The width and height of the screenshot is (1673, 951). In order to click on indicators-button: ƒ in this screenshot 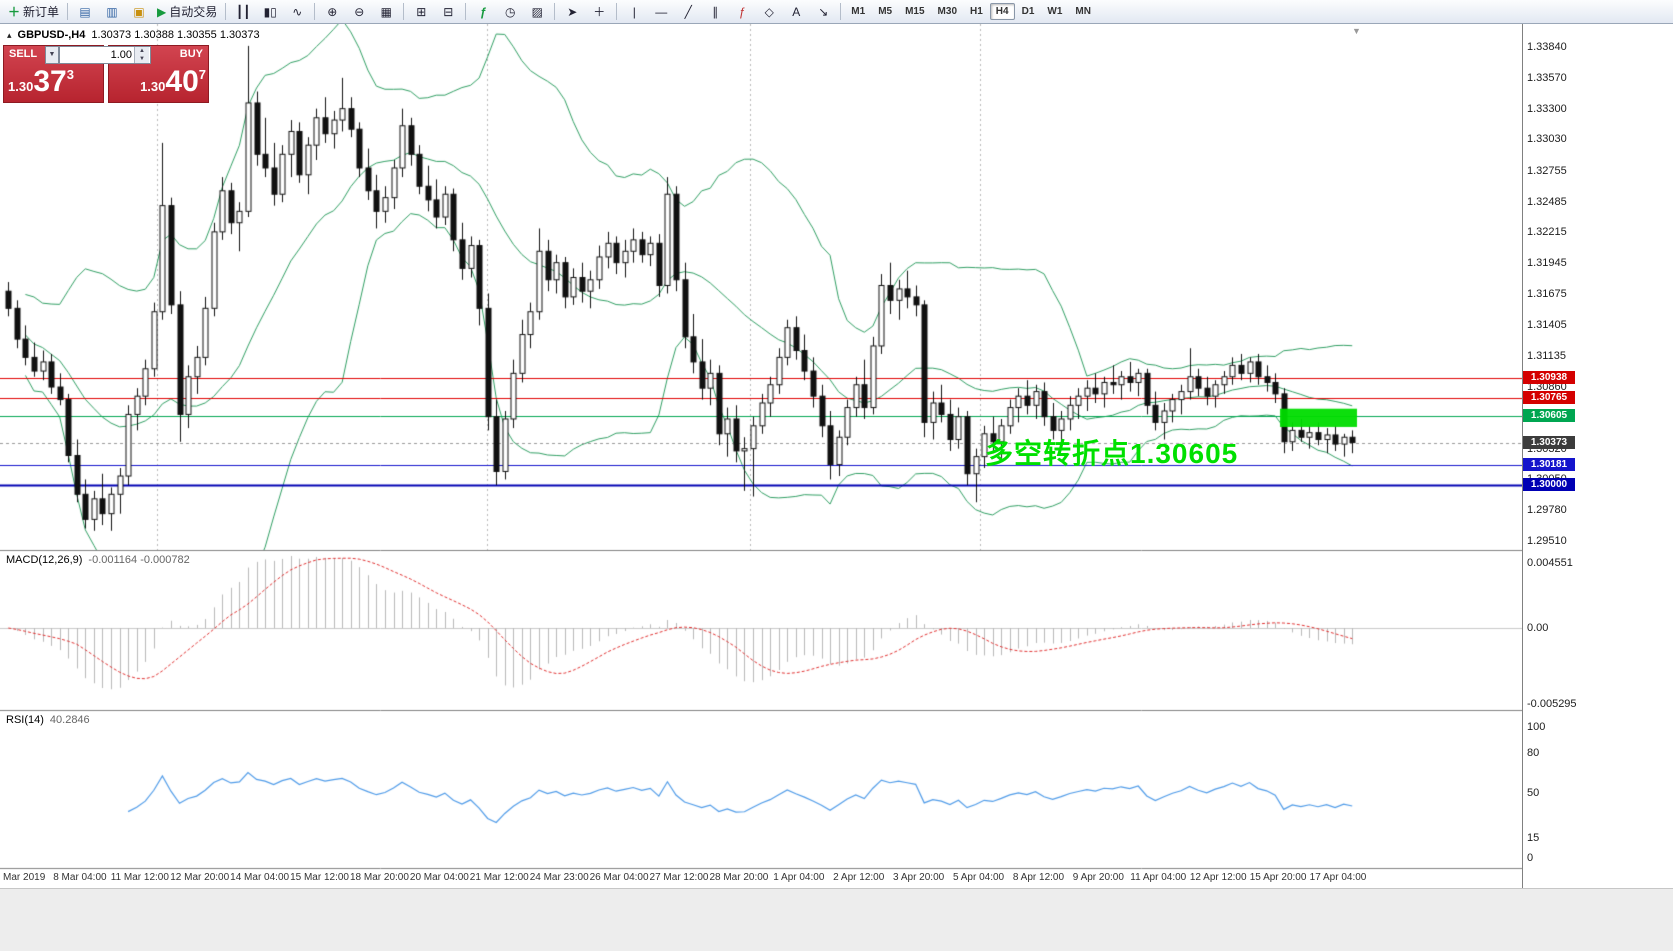, I will do `click(483, 12)`.